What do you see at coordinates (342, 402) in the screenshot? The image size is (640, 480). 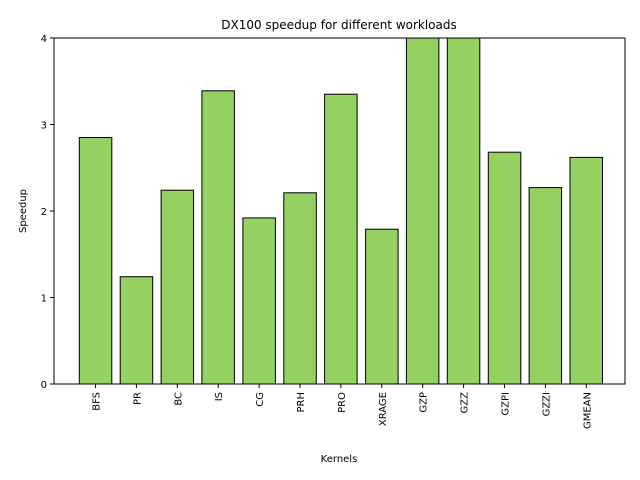 I see `x-tick-label: PRO` at bounding box center [342, 402].